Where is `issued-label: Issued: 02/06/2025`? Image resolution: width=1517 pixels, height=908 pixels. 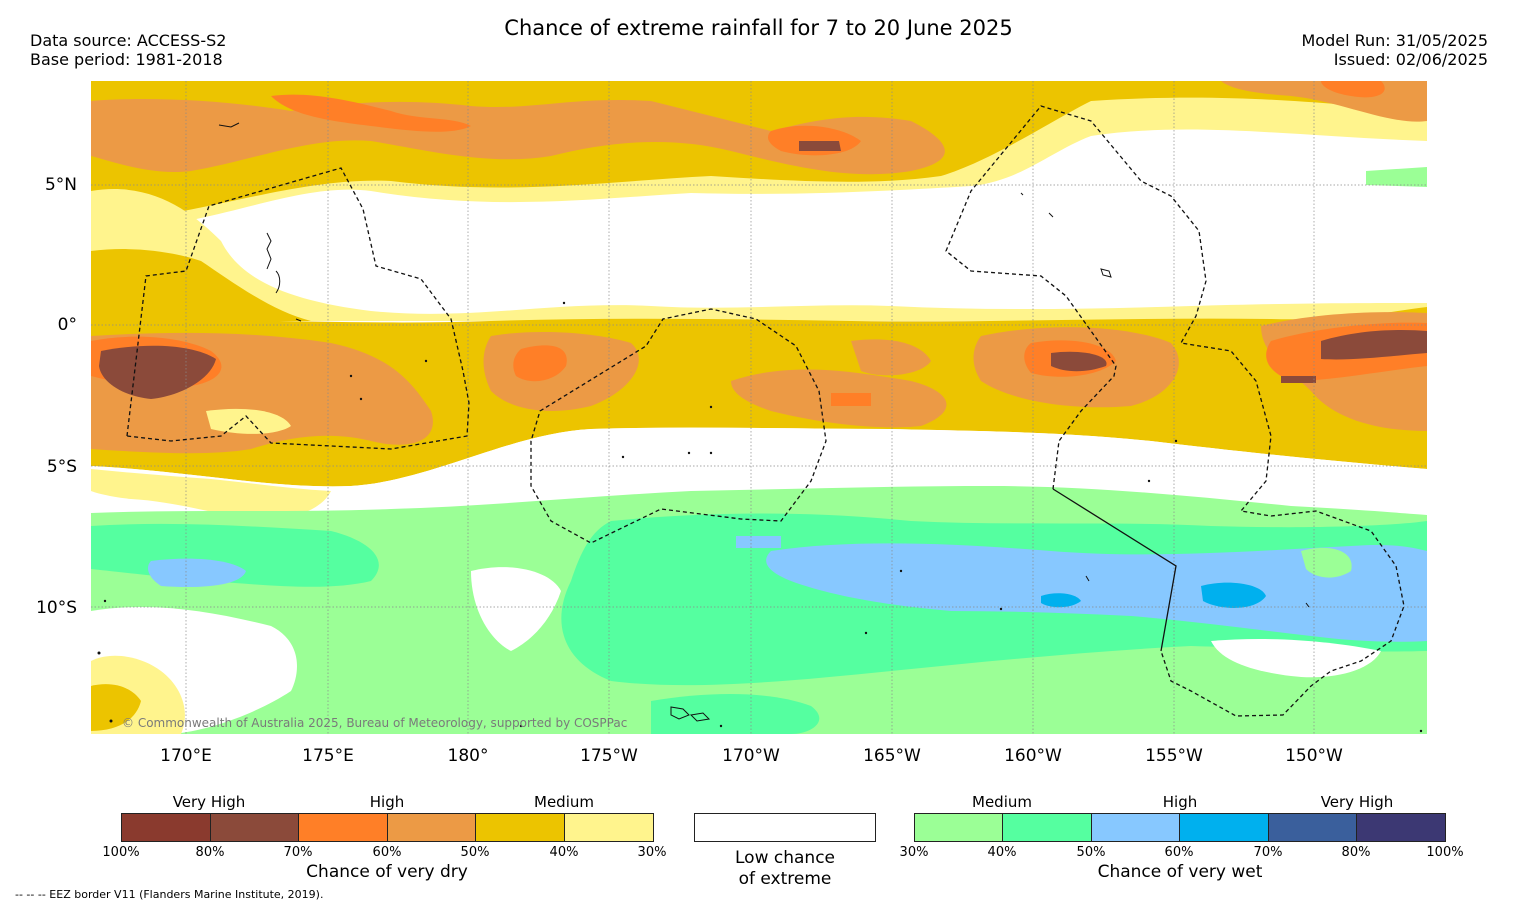 issued-label: Issued: 02/06/2025 is located at coordinates (1410, 59).